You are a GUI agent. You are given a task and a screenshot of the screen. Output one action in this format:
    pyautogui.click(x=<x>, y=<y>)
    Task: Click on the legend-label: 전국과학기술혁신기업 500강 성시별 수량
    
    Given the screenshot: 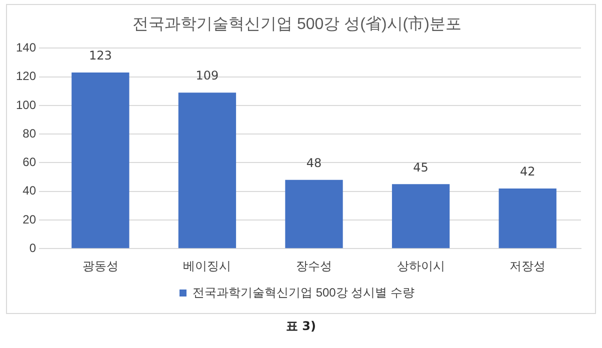 What is the action you would take?
    pyautogui.click(x=303, y=292)
    